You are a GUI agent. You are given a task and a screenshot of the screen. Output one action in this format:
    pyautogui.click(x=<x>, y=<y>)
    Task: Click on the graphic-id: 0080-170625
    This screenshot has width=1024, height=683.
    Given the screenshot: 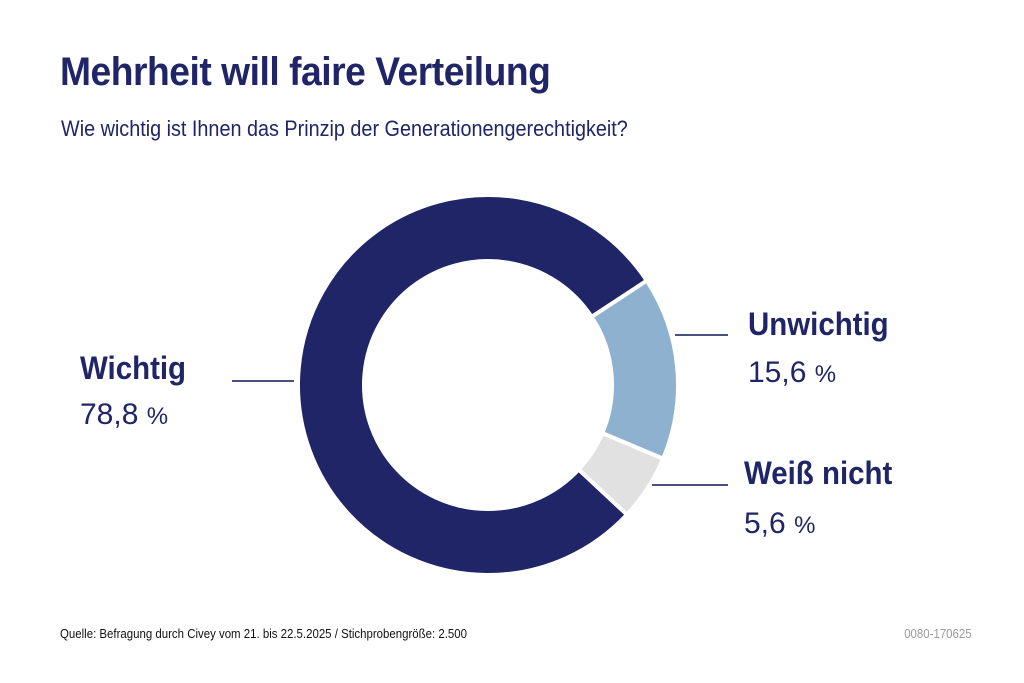 What is the action you would take?
    pyautogui.click(x=938, y=633)
    